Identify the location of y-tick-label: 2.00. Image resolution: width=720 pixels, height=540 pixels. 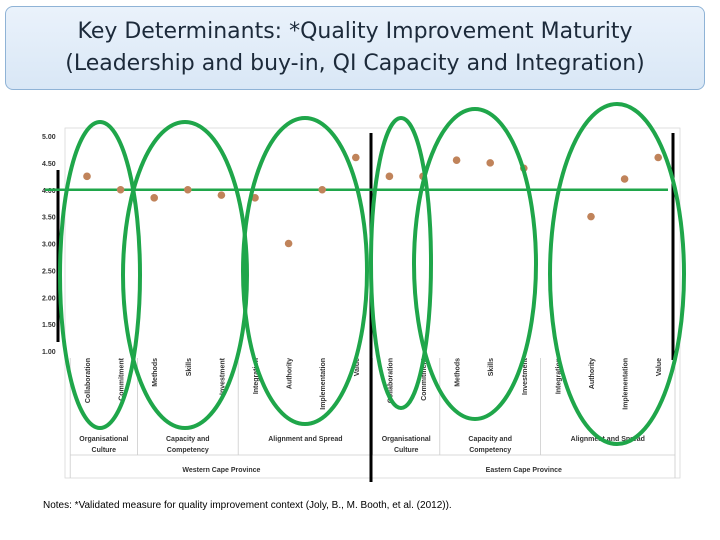
(49, 298).